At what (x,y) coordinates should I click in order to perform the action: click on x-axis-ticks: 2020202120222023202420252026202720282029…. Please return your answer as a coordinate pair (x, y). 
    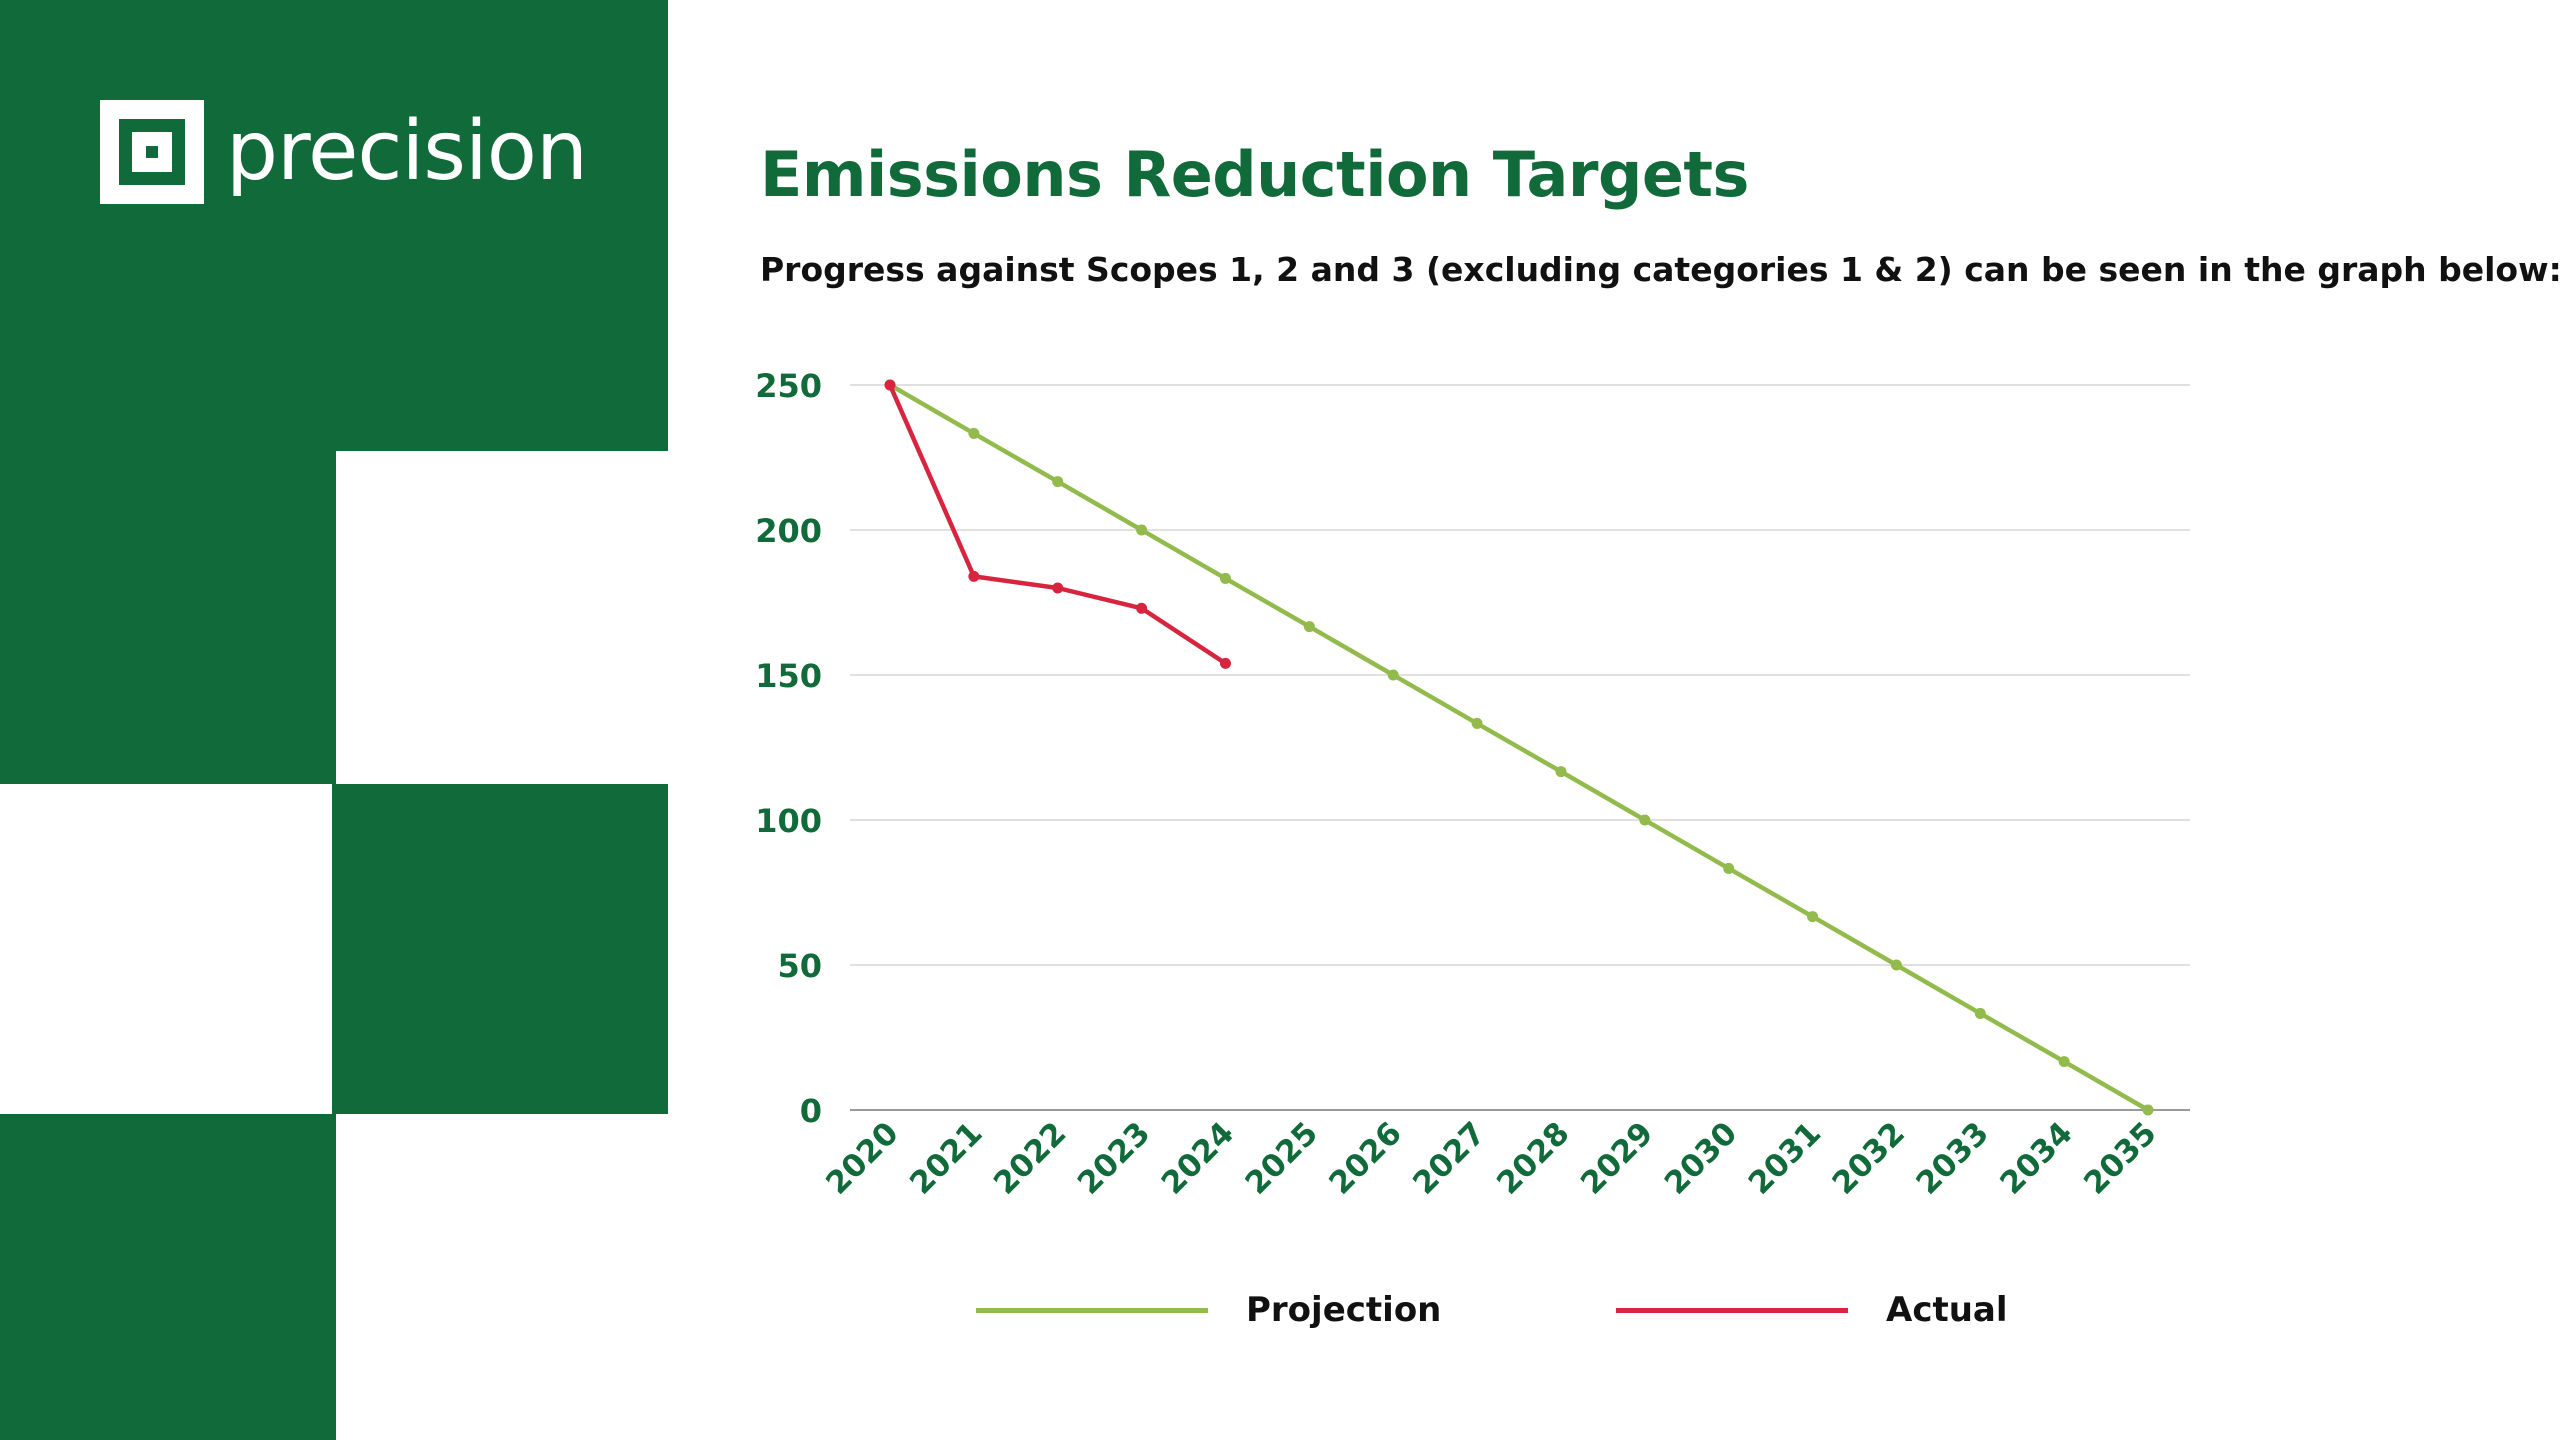
    Looking at the image, I should click on (1491, 1158).